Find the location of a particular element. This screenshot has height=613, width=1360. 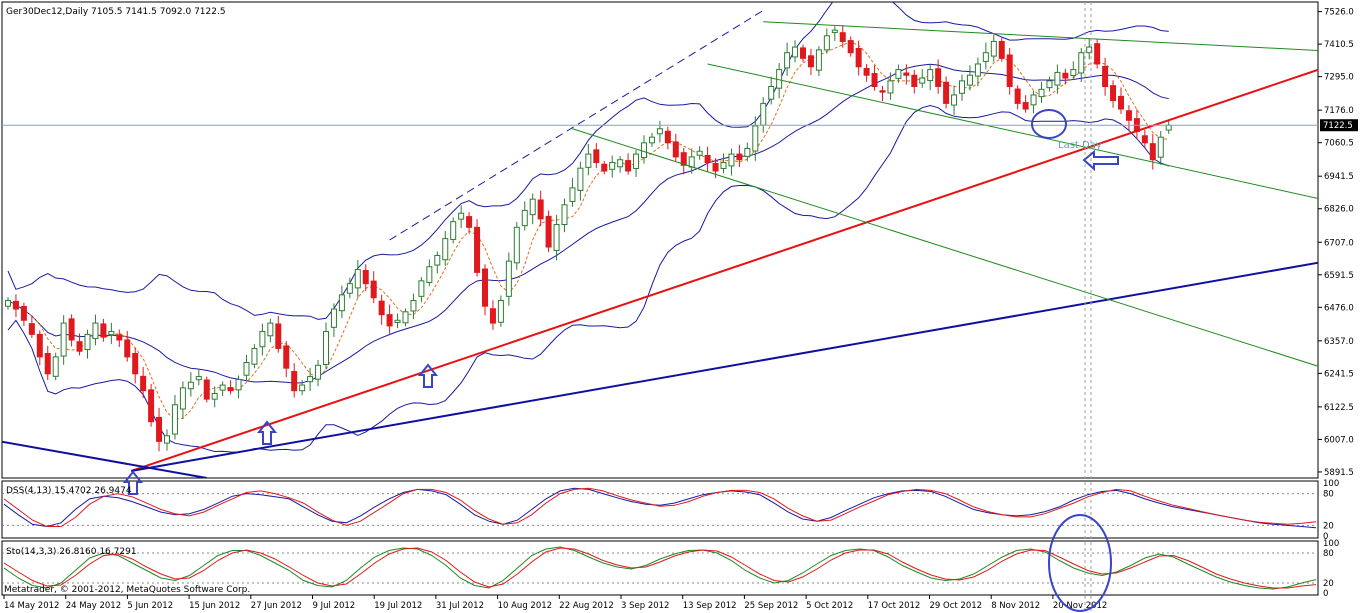

date-tick-label: 19 Jul 2012 is located at coordinates (398, 606).